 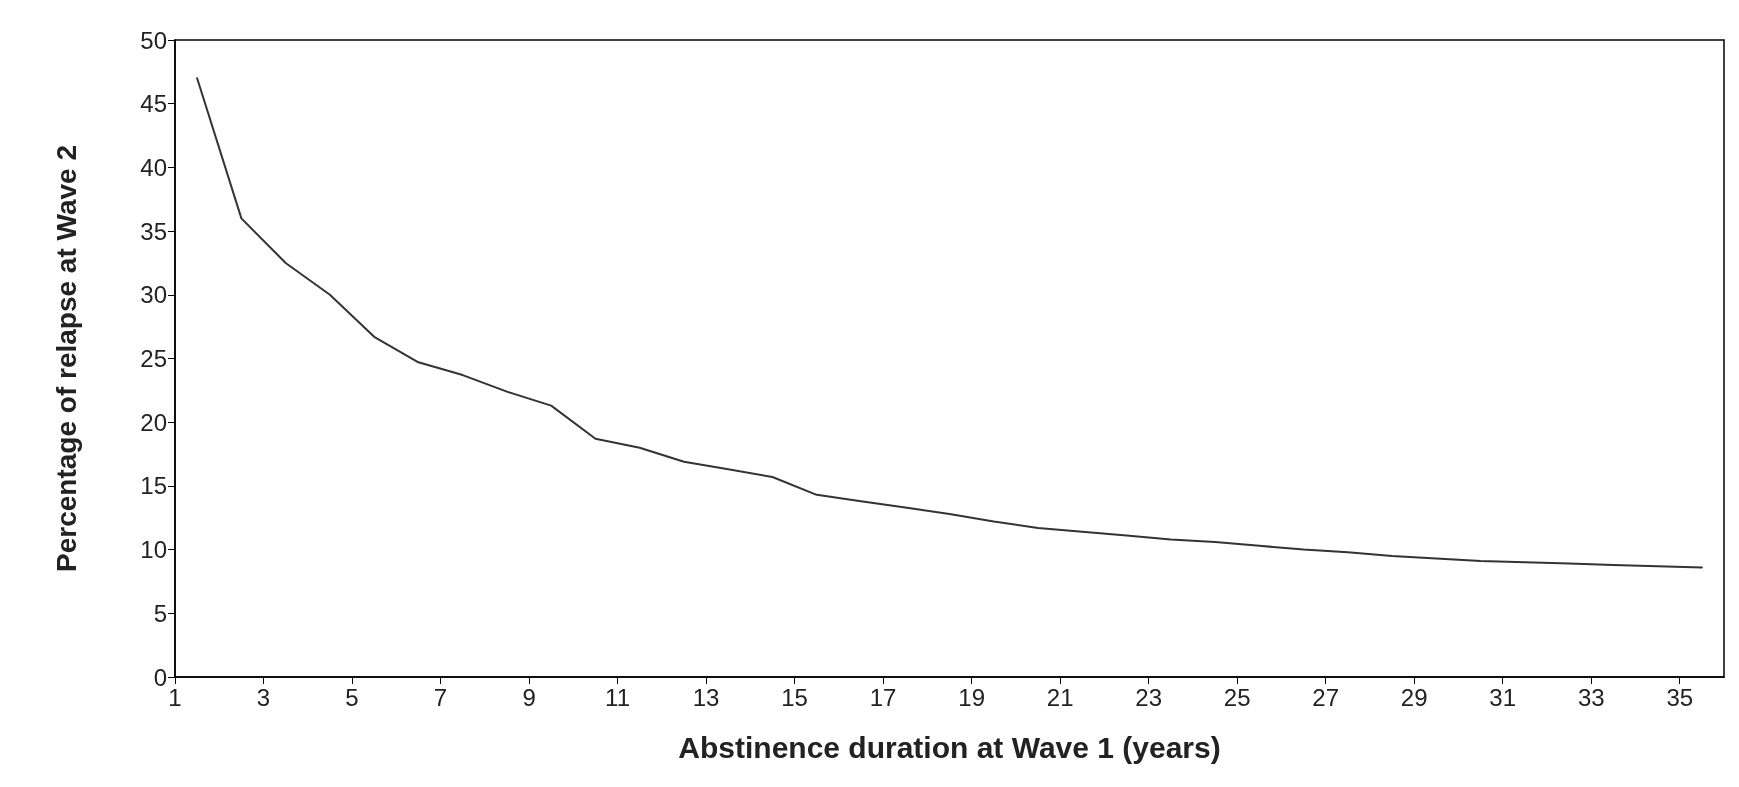 What do you see at coordinates (618, 697) in the screenshot?
I see `x-tick-label: 11` at bounding box center [618, 697].